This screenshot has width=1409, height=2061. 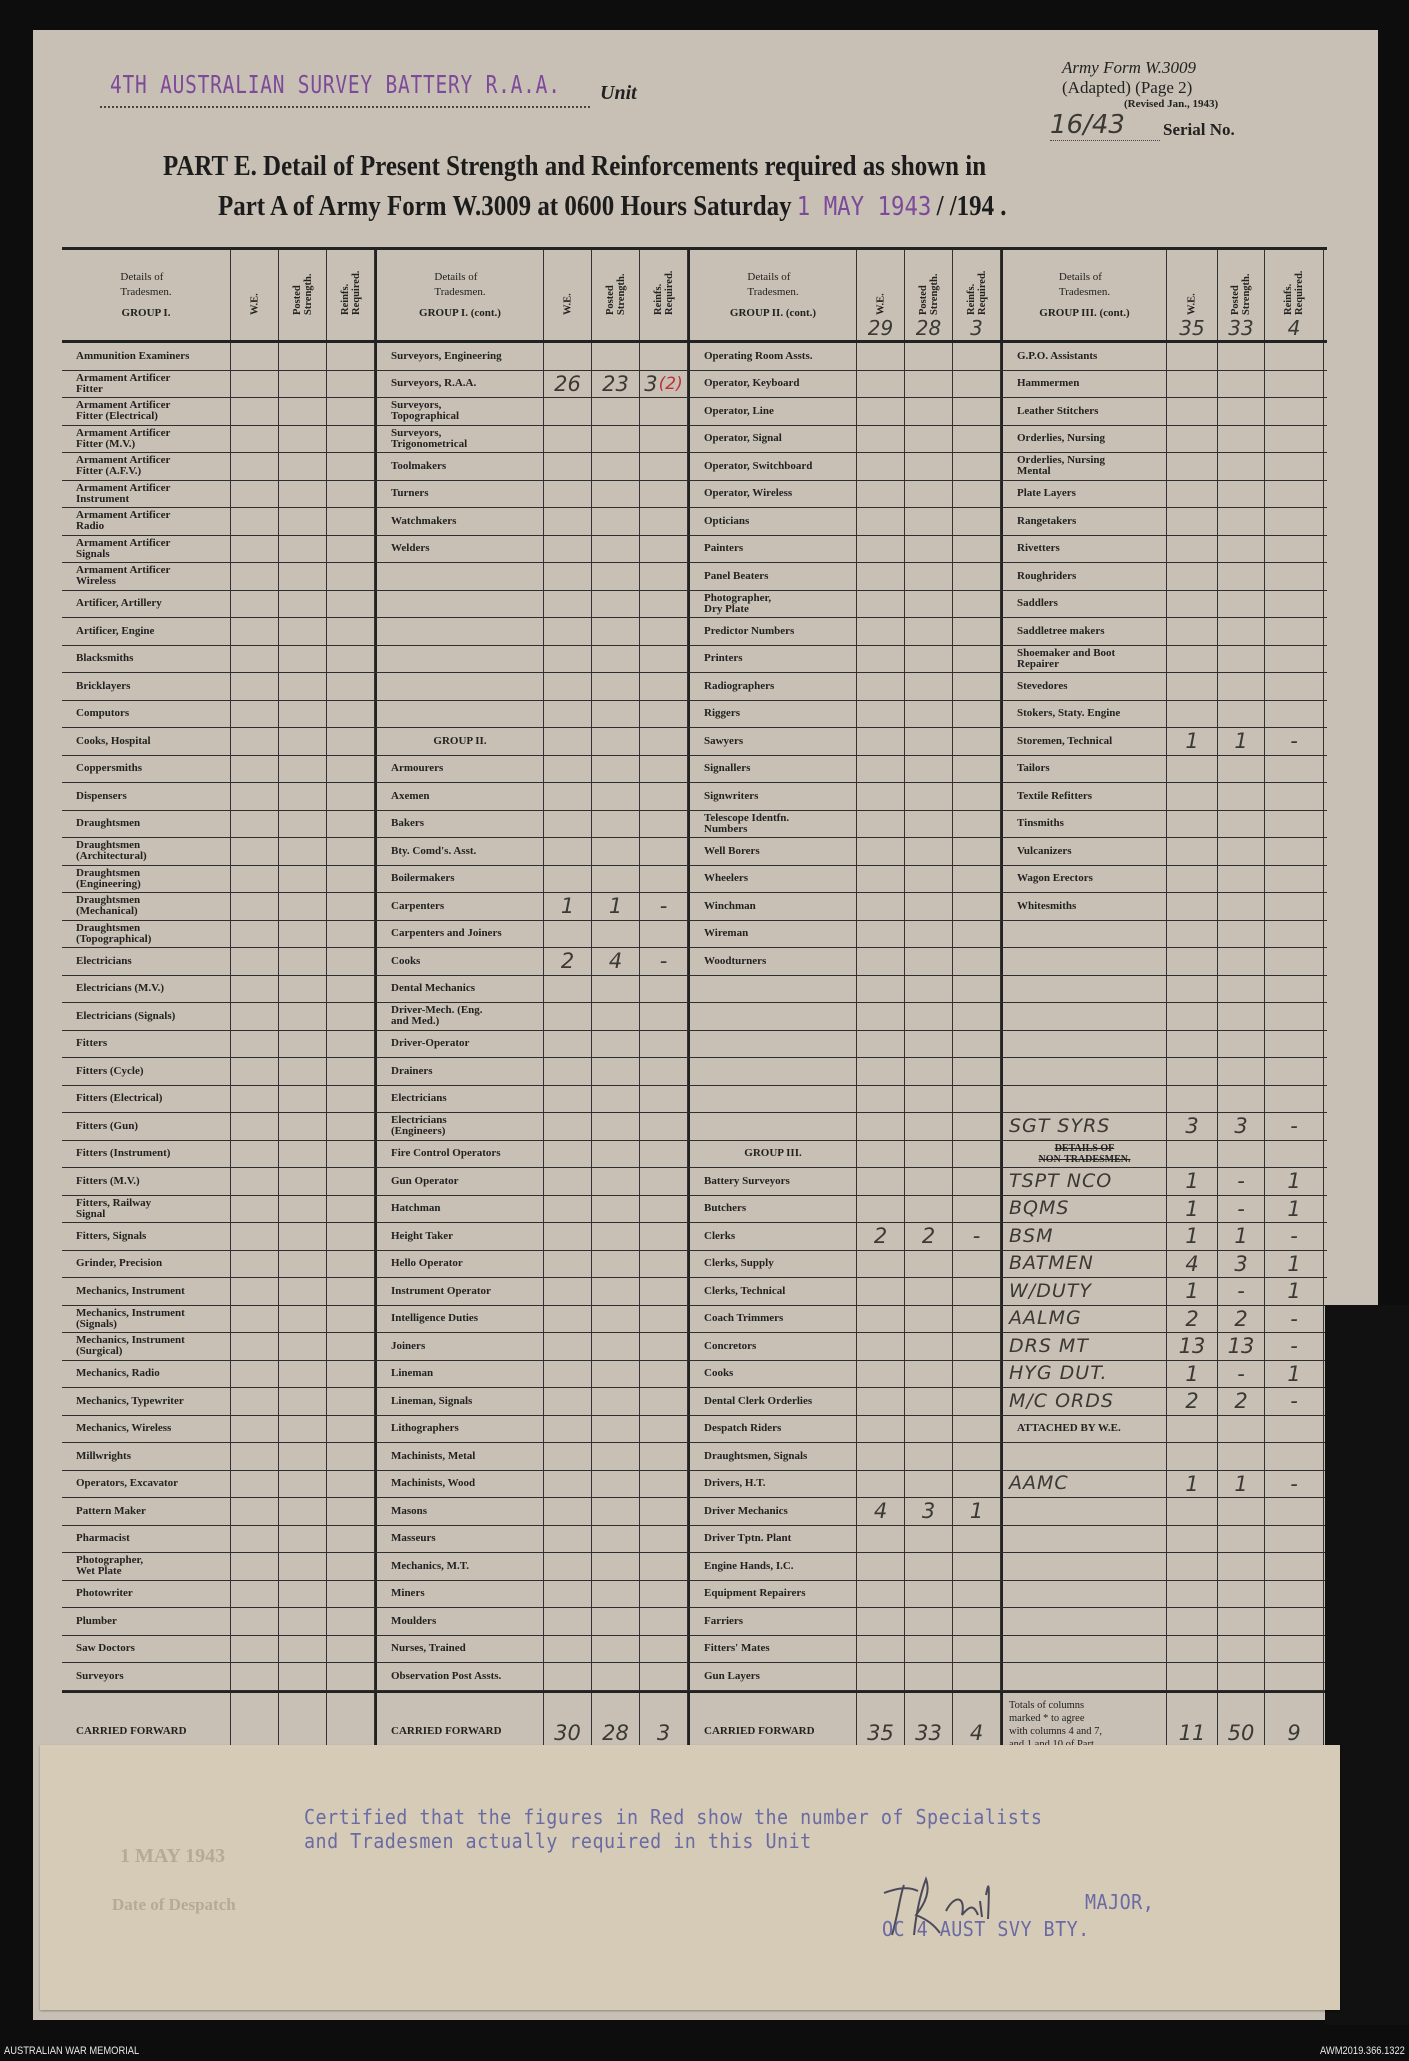 What do you see at coordinates (1084, 356) in the screenshot?
I see `trade-label: G.P.O. Assistants` at bounding box center [1084, 356].